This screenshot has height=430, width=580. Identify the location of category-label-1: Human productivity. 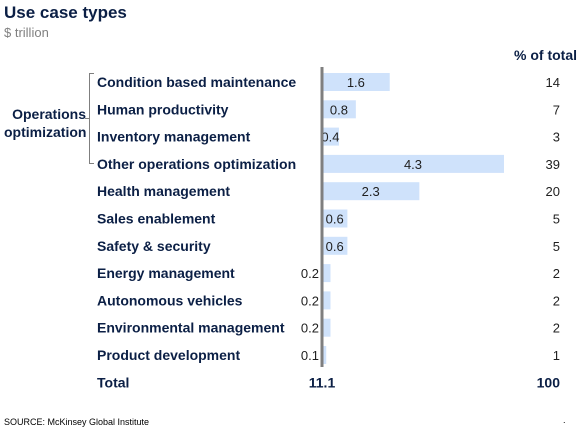
(163, 109).